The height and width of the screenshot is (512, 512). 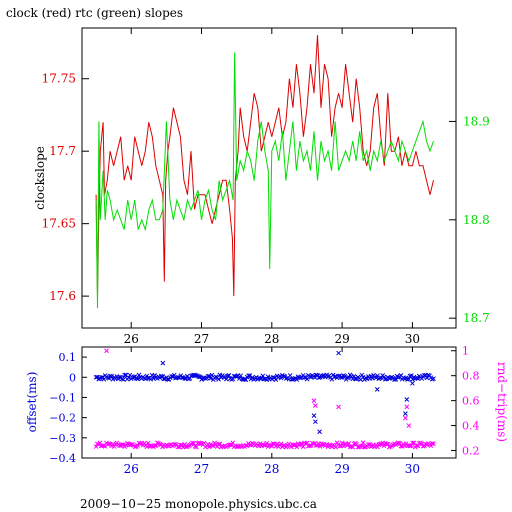 What do you see at coordinates (32, 402) in the screenshot?
I see `offset-y-axis-label: offset(ms)` at bounding box center [32, 402].